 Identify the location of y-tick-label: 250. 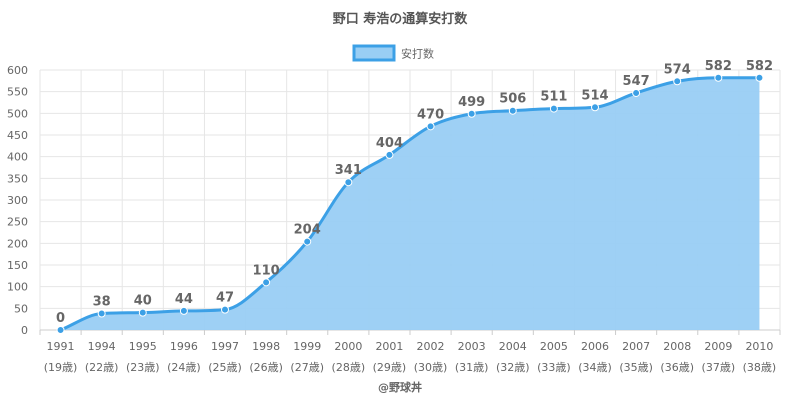
(17, 222).